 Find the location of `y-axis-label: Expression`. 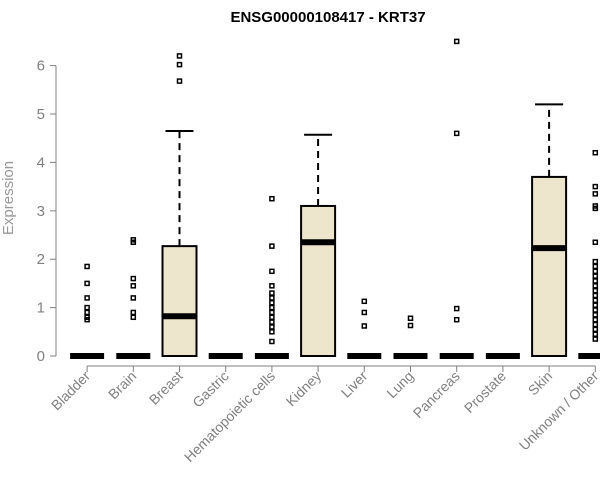

y-axis-label: Expression is located at coordinates (8, 198).